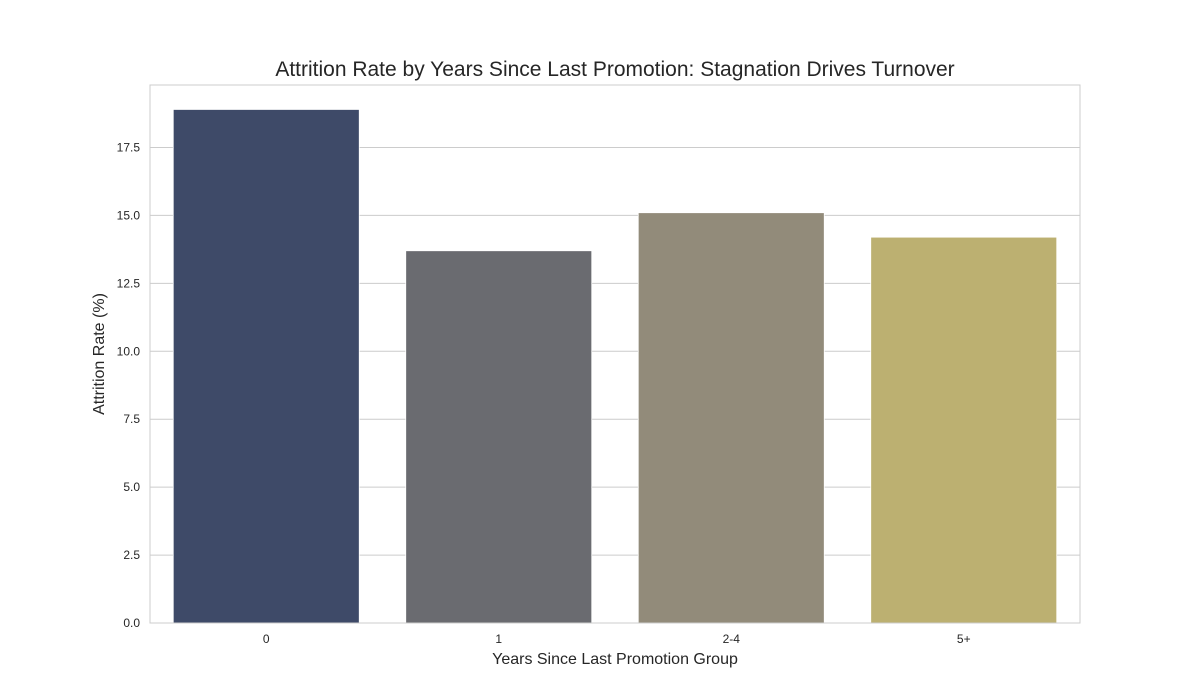  What do you see at coordinates (615, 659) in the screenshot?
I see `x-axis-label: Years Since Last Promotion Group` at bounding box center [615, 659].